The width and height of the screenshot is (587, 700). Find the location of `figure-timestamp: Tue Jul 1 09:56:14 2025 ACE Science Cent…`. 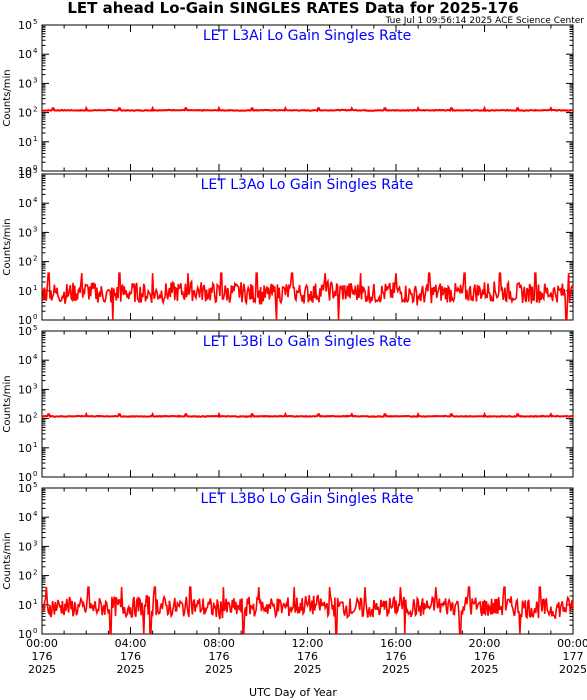

figure-timestamp: Tue Jul 1 09:56:14 2025 ACE Science Cent… is located at coordinates (485, 21).